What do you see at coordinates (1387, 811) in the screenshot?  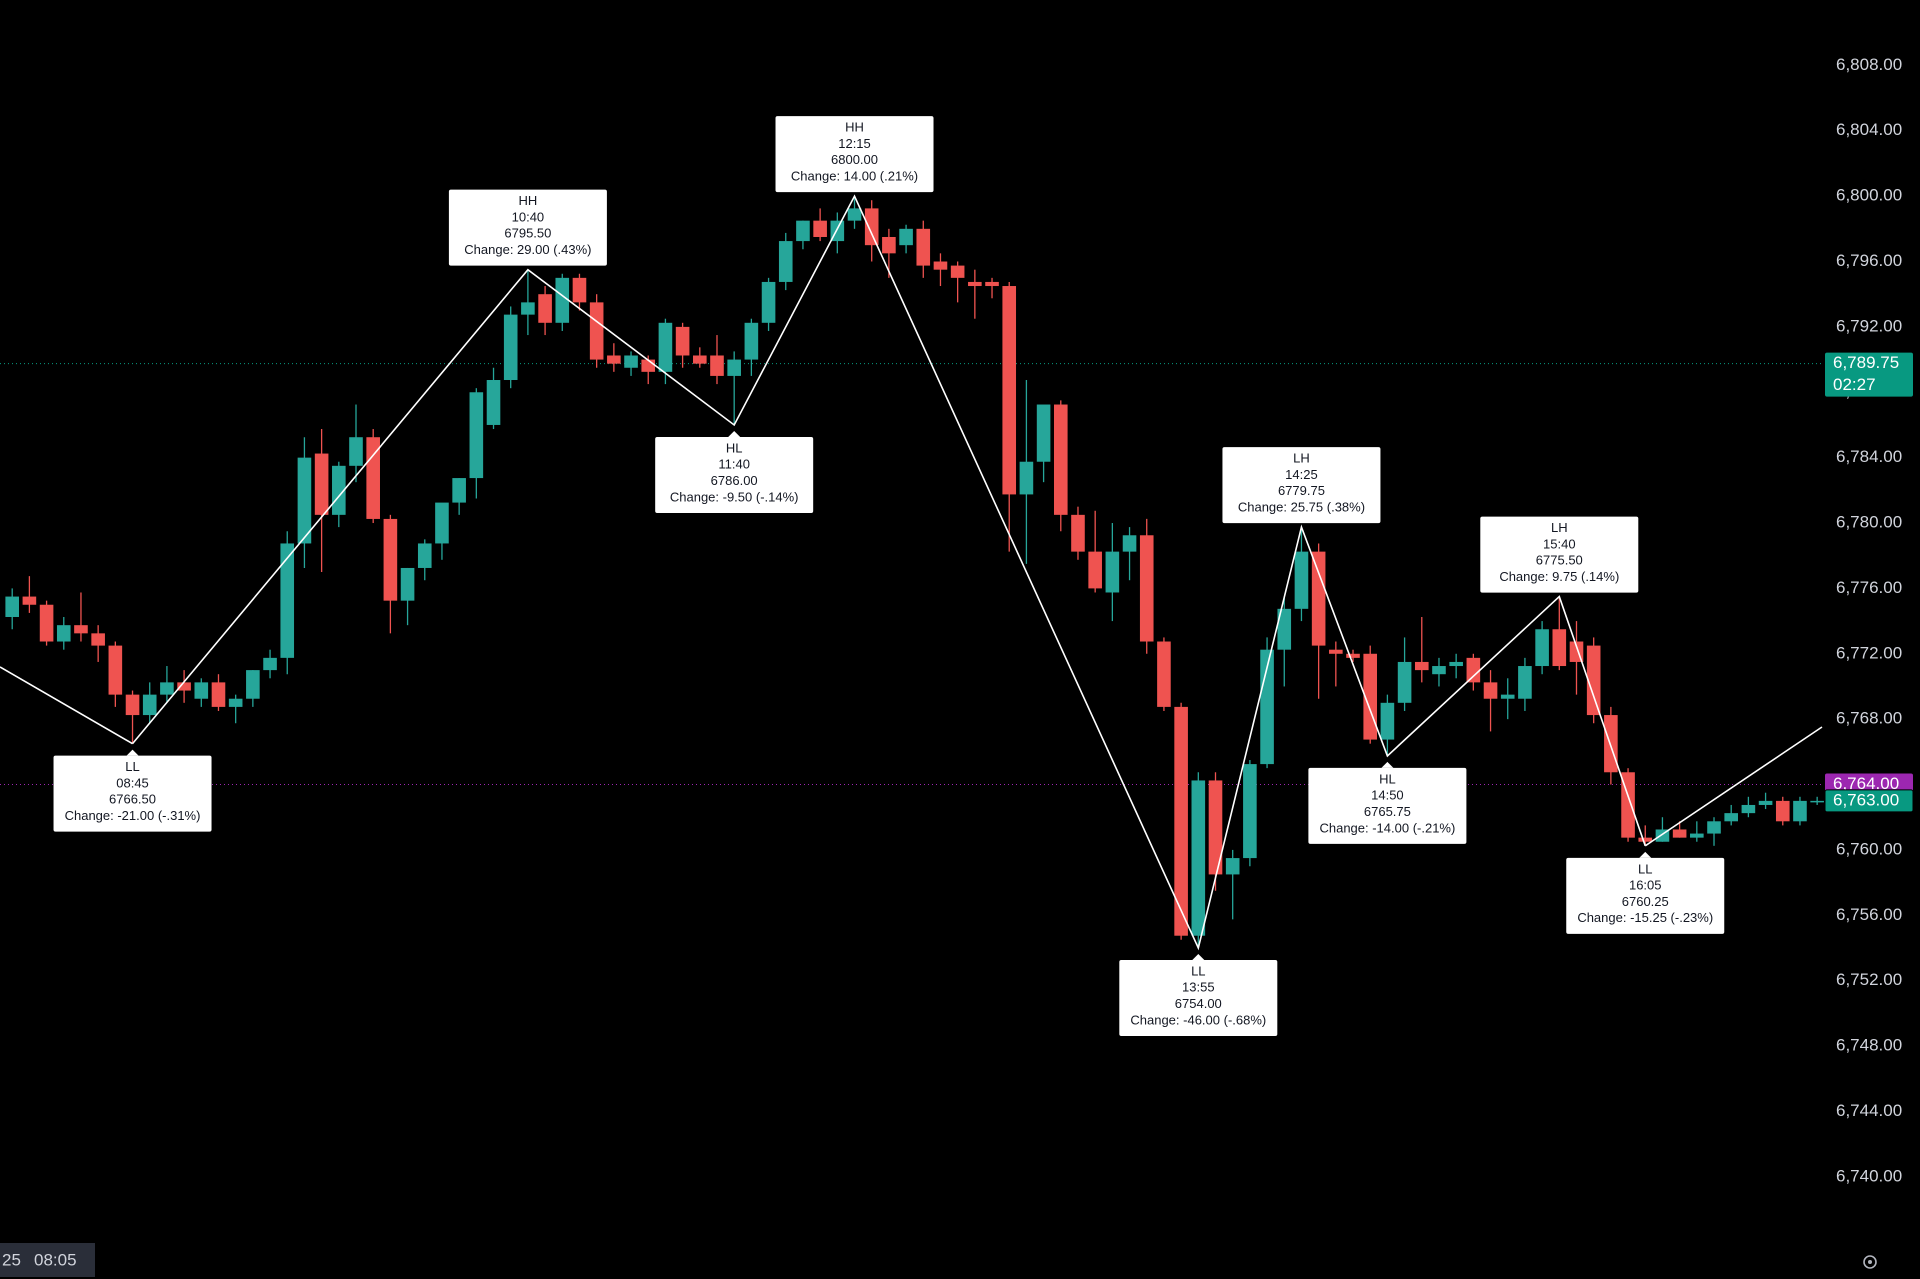 I see `pivot-value-label: 6765.75` at bounding box center [1387, 811].